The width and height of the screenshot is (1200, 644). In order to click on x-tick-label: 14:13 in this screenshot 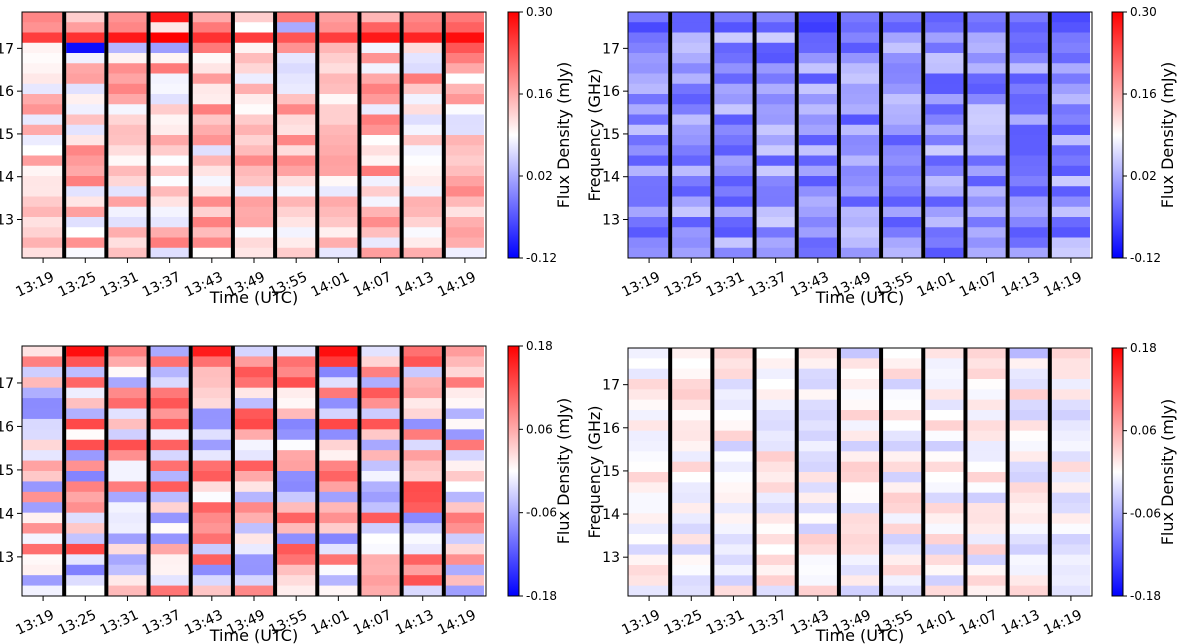, I will do `click(1020, 623)`.